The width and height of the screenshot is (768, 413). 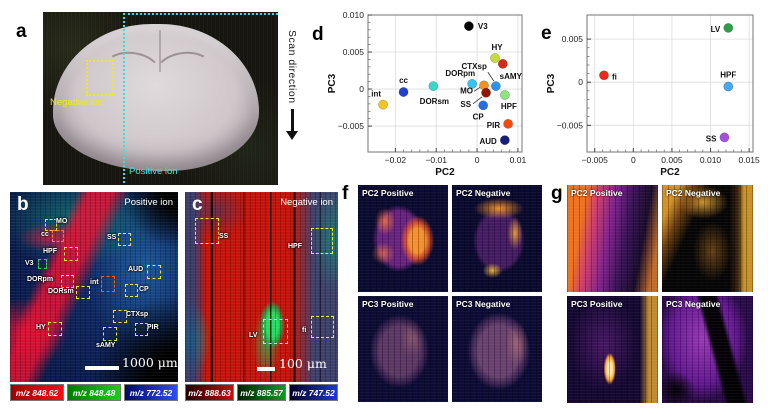 I want to click on positive-ion-roi-box, so click(x=200, y=99).